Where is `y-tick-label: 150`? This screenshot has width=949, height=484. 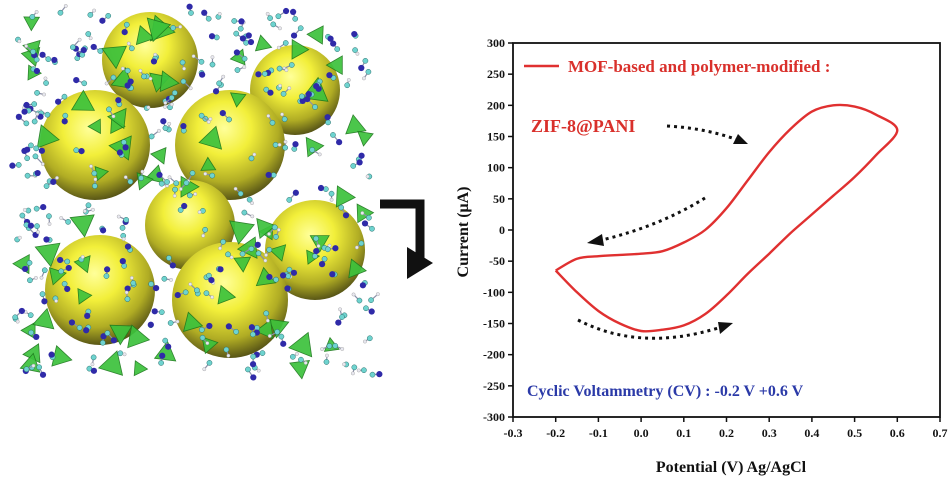 y-tick-label: 150 is located at coordinates (496, 137).